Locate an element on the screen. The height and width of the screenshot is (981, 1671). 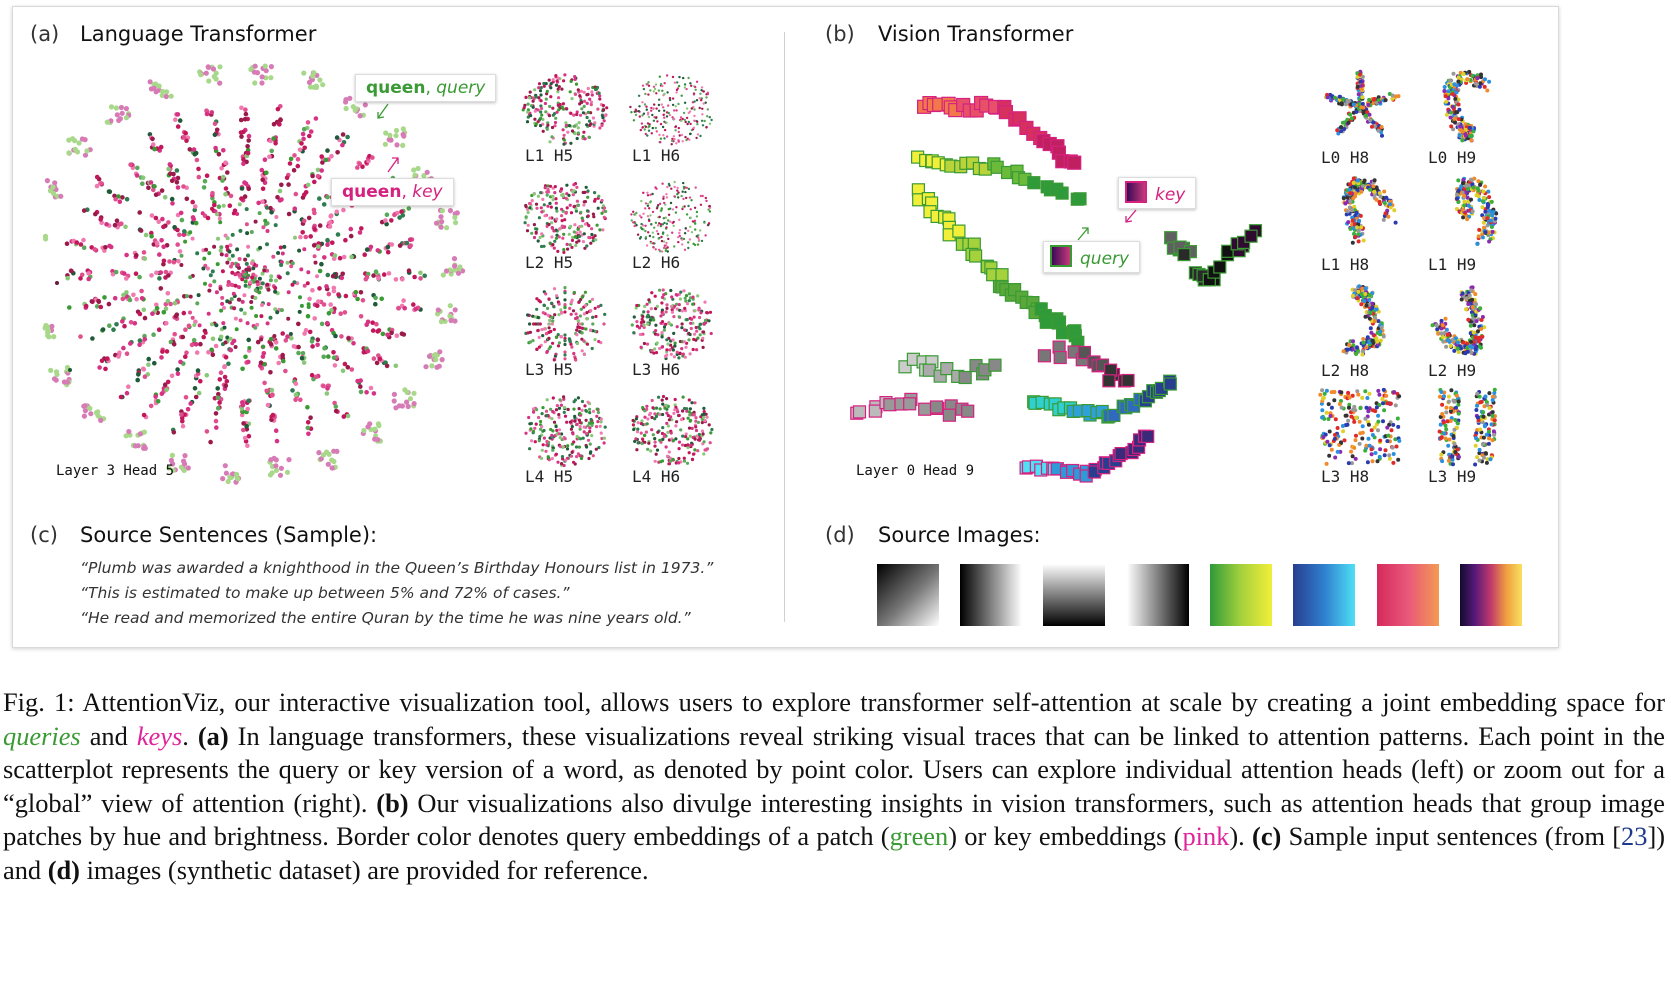
language-thumbnail-grid is located at coordinates (625, 280).